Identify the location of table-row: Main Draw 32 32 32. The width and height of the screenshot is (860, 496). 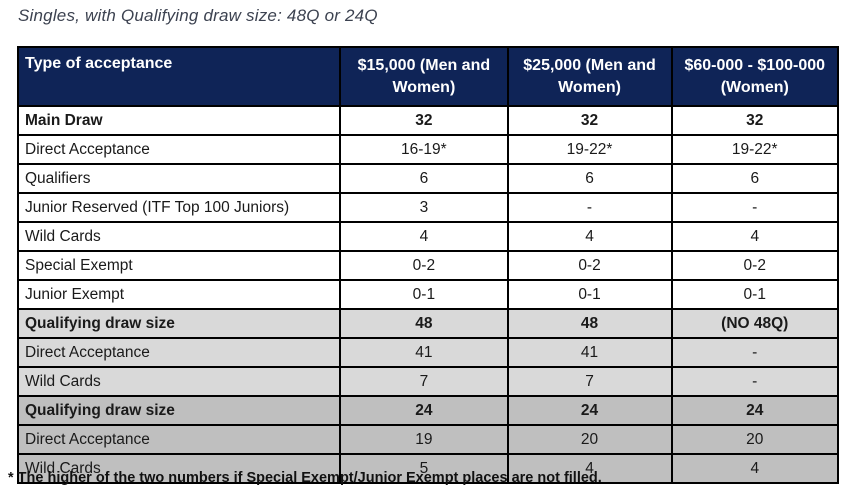
(428, 120).